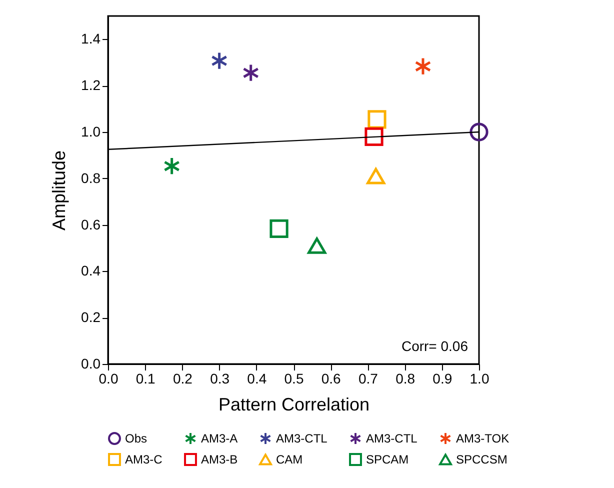 The width and height of the screenshot is (614, 488). Describe the element at coordinates (182, 378) in the screenshot. I see `x-tick-label: 0.2` at that location.